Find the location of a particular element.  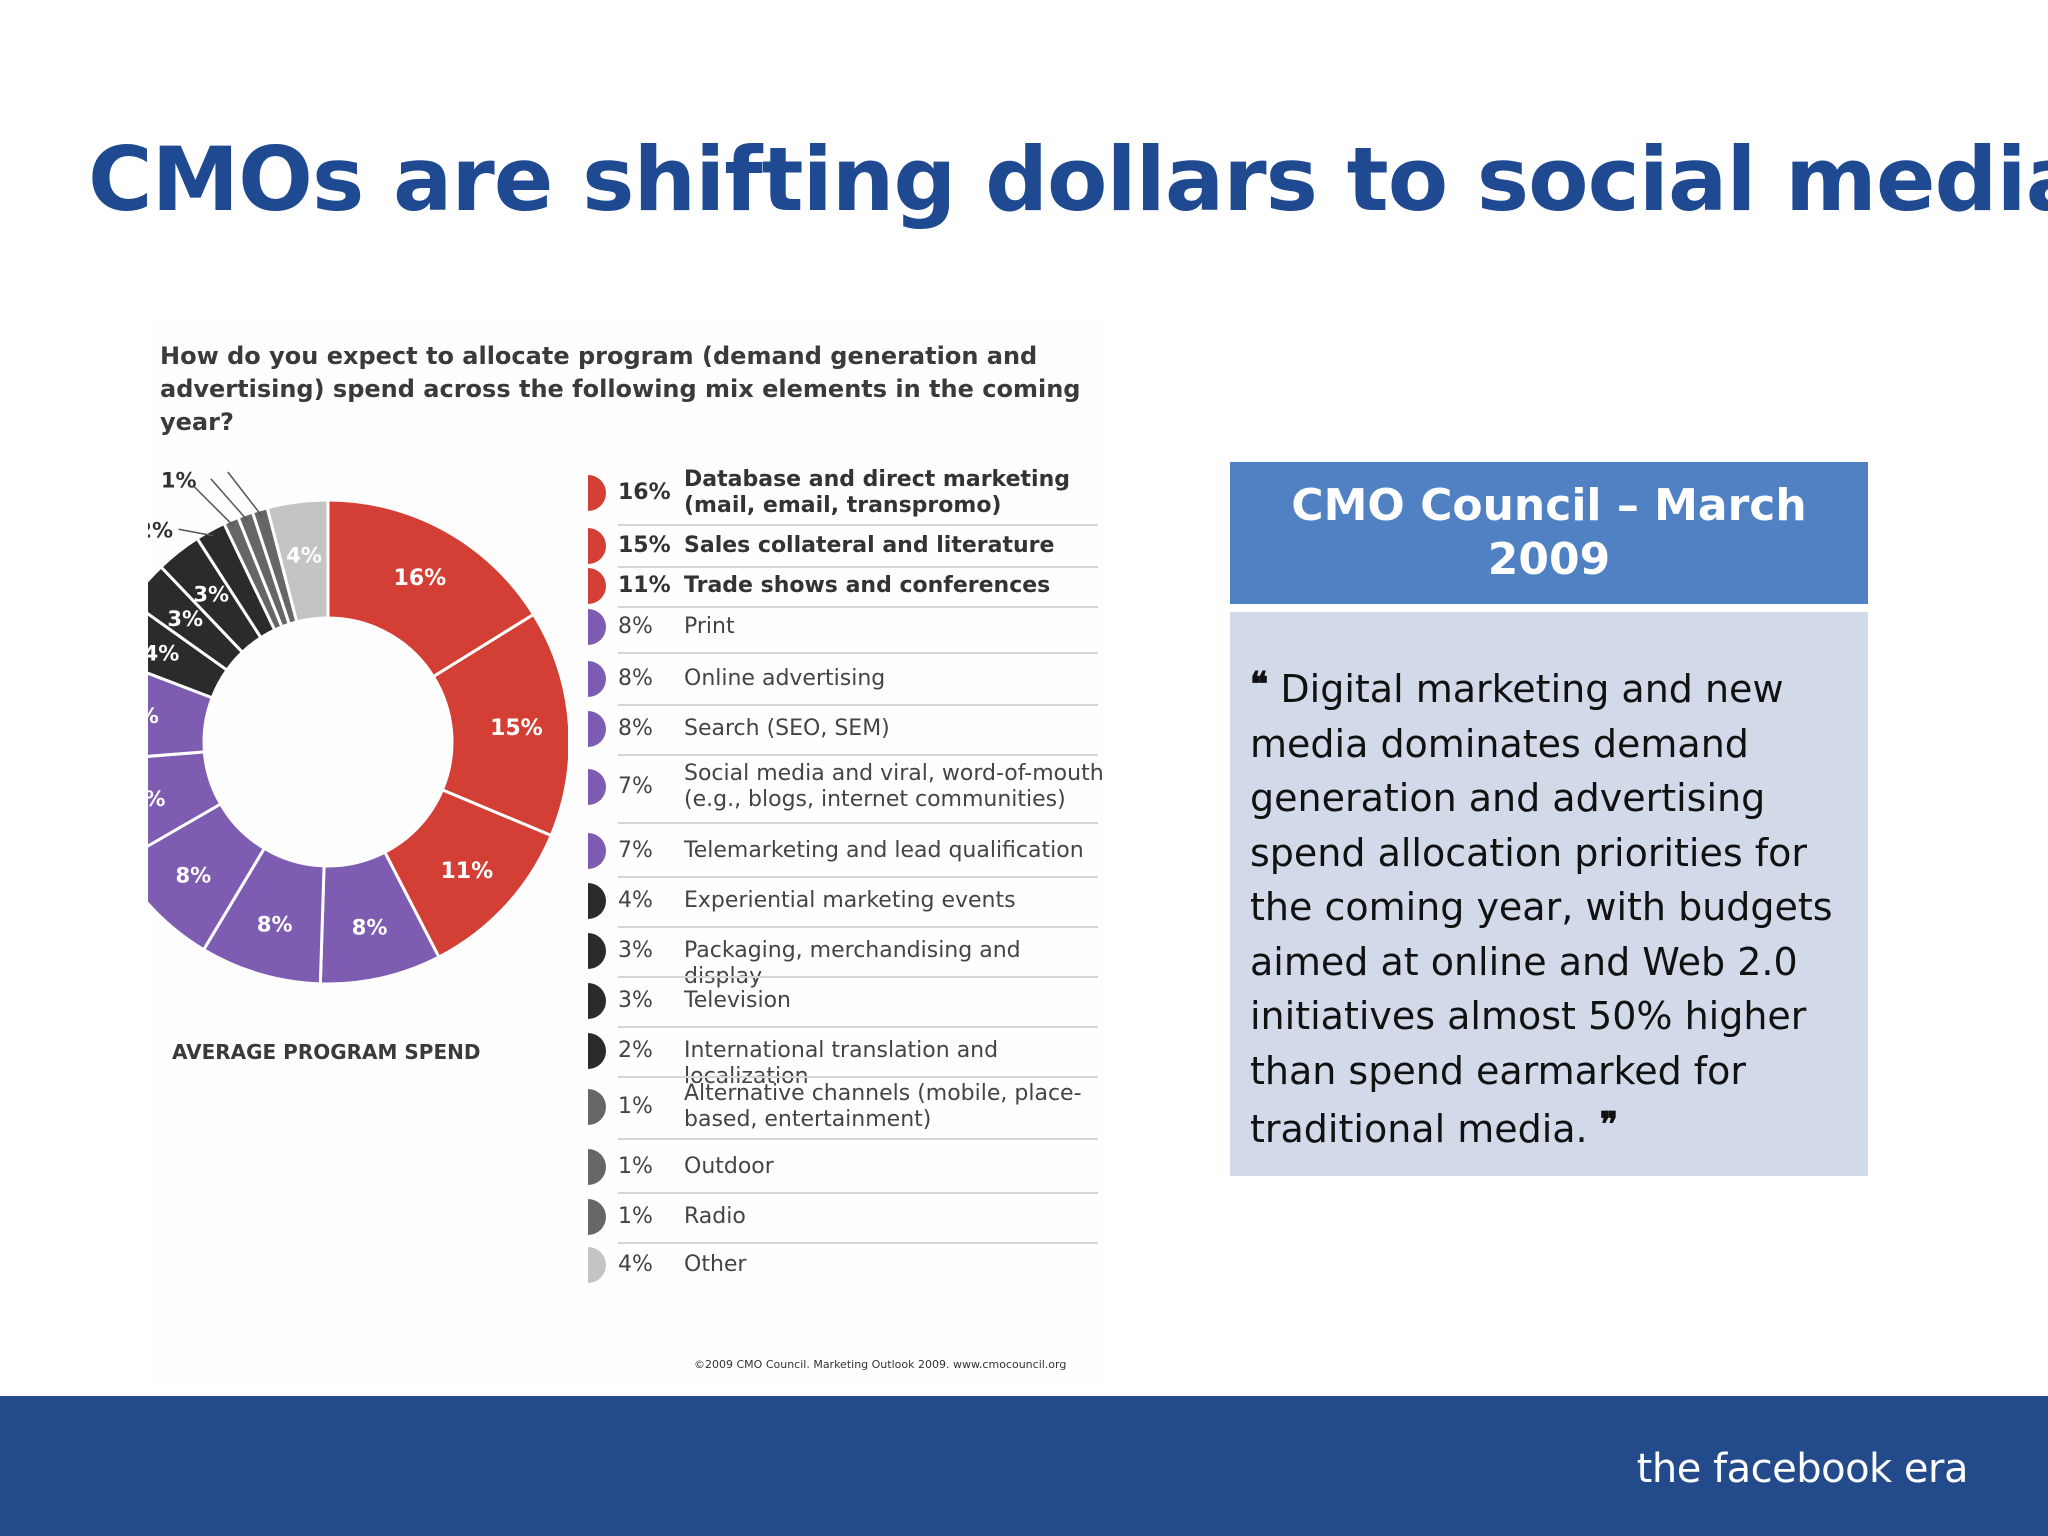

legend-label: Trade shows and conferences is located at coordinates (867, 585).